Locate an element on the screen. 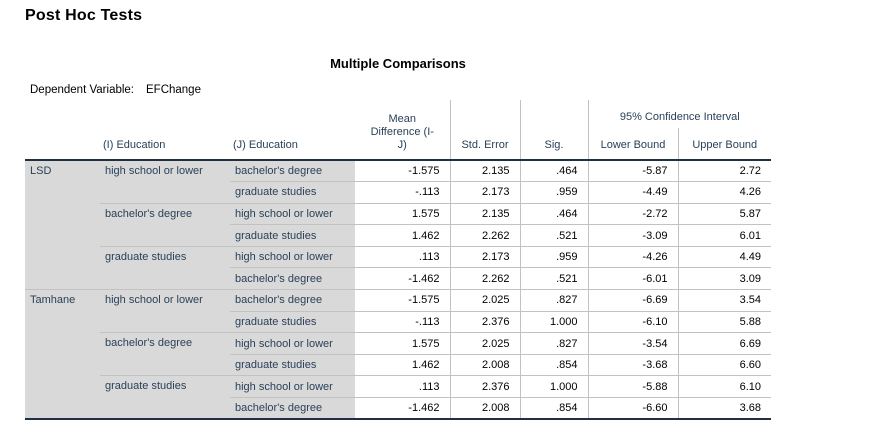 The height and width of the screenshot is (440, 869). dependent-variable-label: Dependent Variable: is located at coordinates (82, 90).